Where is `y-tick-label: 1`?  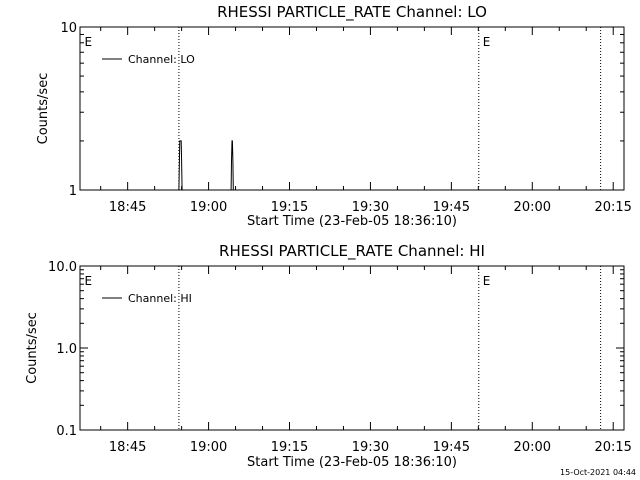
y-tick-label: 1 is located at coordinates (73, 191).